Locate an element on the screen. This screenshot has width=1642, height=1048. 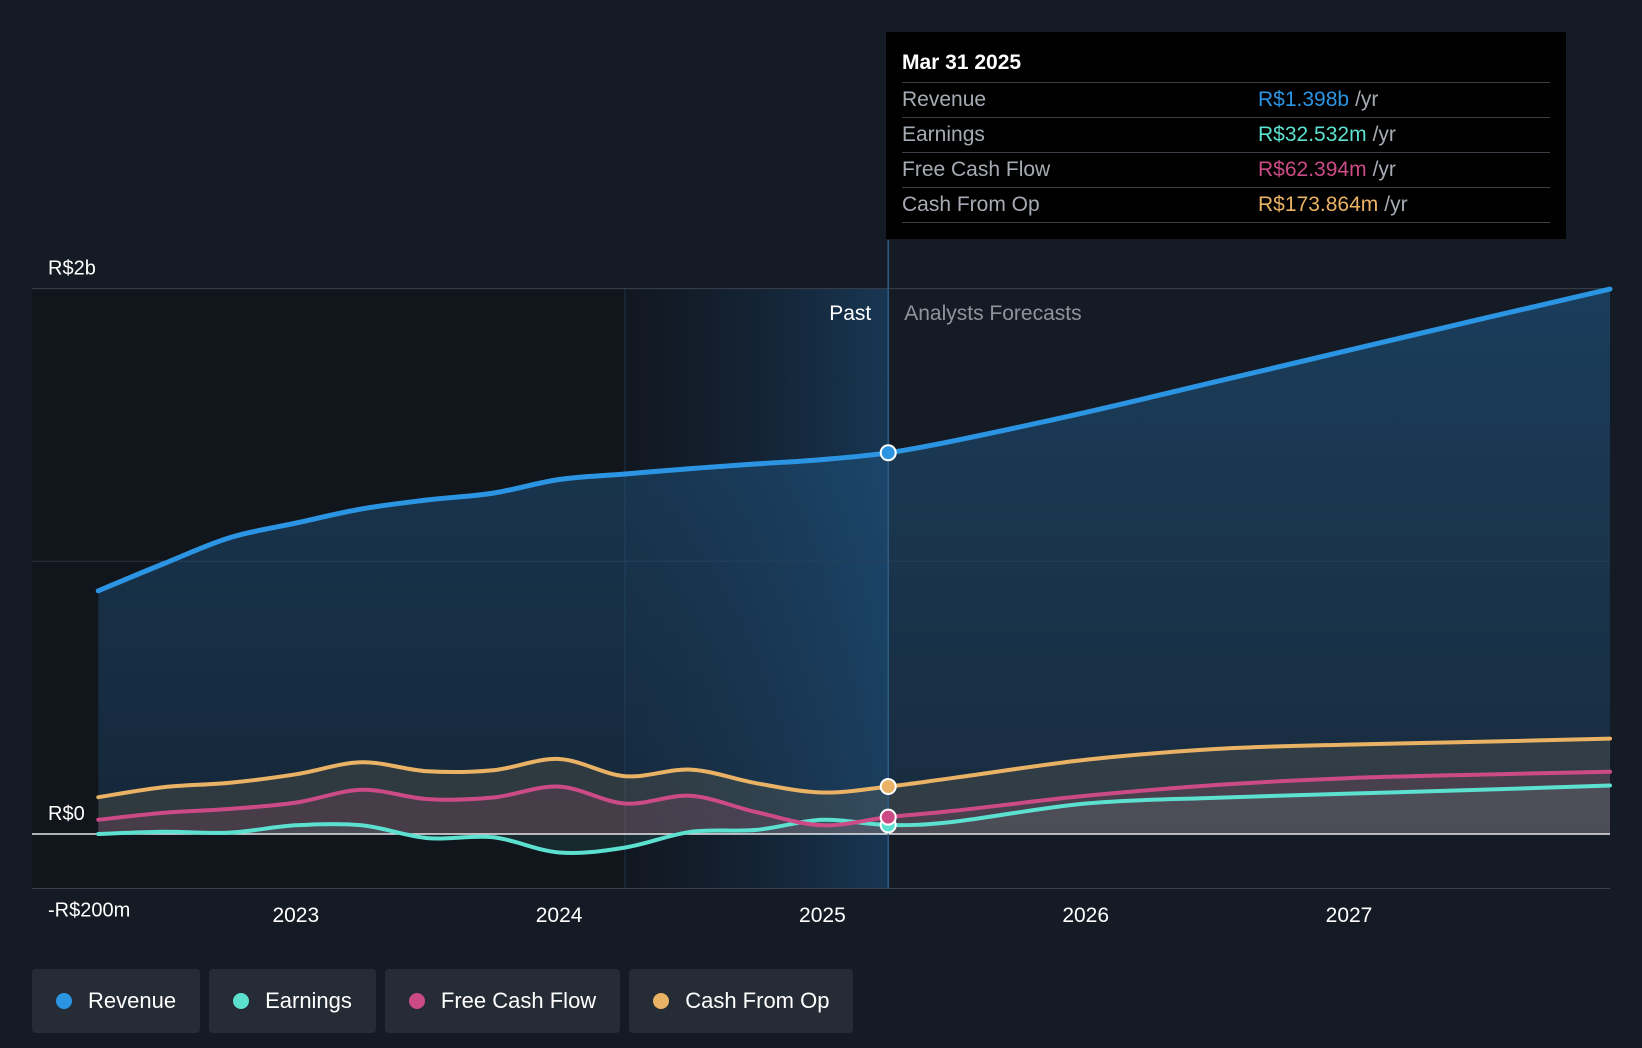
marker-cash-from-op is located at coordinates (888, 787).